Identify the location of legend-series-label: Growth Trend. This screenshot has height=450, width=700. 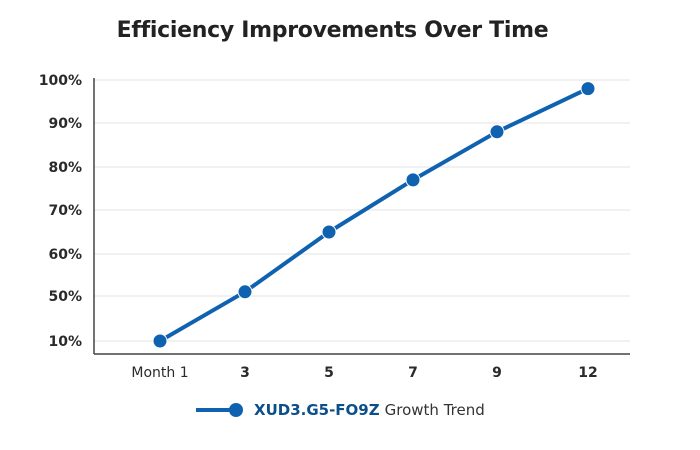
(434, 410).